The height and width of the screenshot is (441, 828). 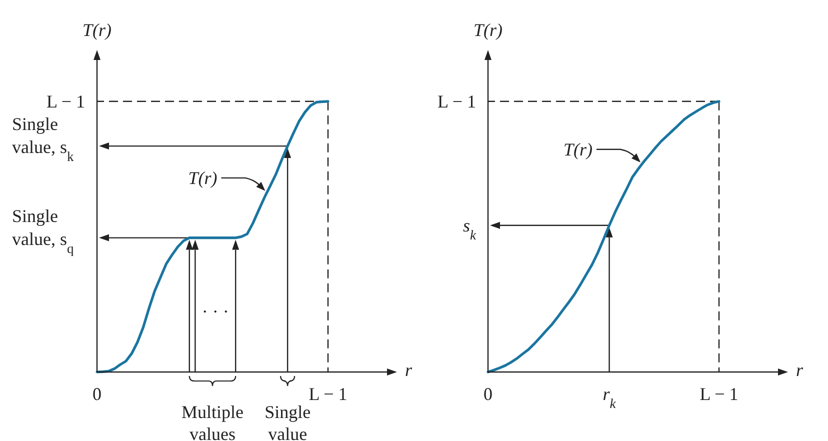 What do you see at coordinates (287, 421) in the screenshot?
I see `x-tick-label: Single value` at bounding box center [287, 421].